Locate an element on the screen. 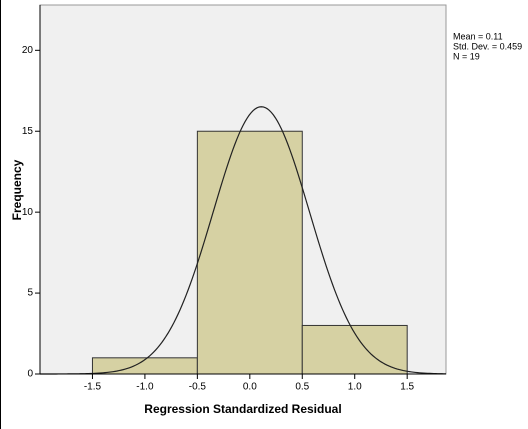  x-tick-label: 0.0 is located at coordinates (250, 387).